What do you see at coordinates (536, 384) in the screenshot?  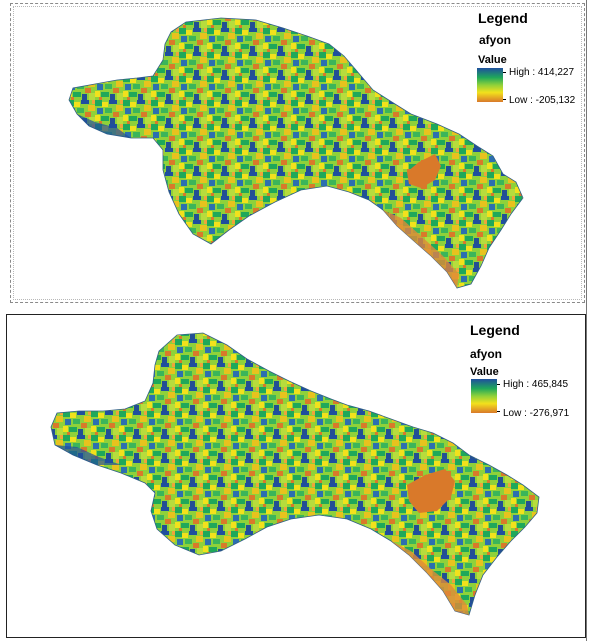 I see `legend-high-label: High : 465,845` at bounding box center [536, 384].